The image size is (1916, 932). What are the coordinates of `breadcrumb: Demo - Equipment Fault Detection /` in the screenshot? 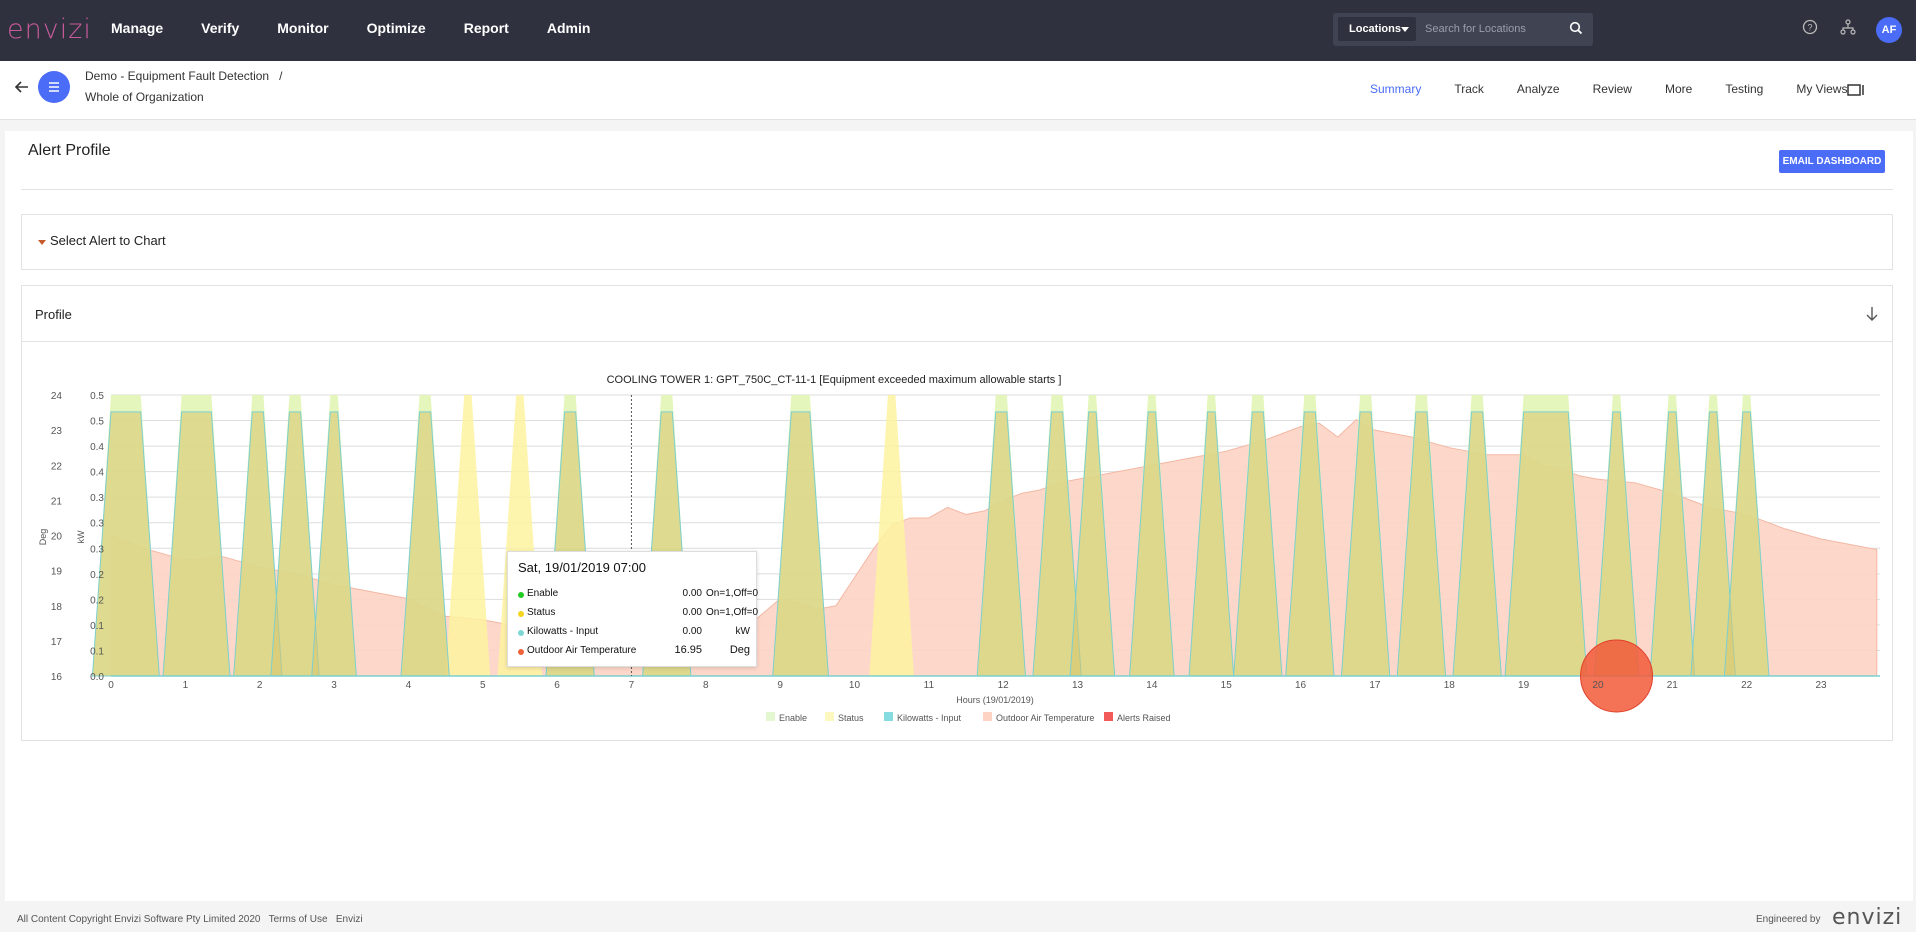 It's located at (183, 76).